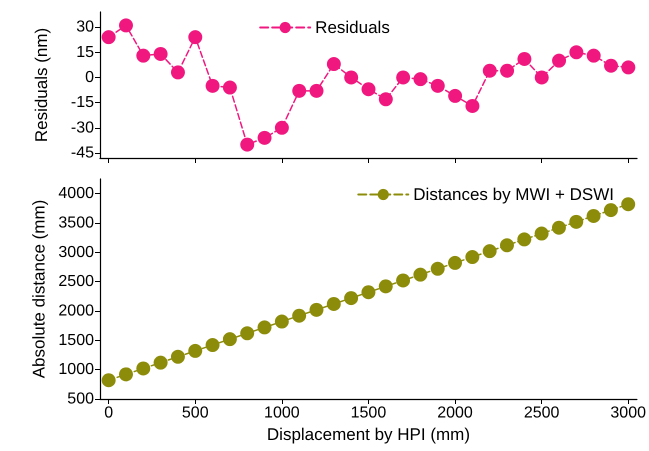 This screenshot has width=649, height=451. What do you see at coordinates (80, 399) in the screenshot?
I see `y-tick-label: 500` at bounding box center [80, 399].